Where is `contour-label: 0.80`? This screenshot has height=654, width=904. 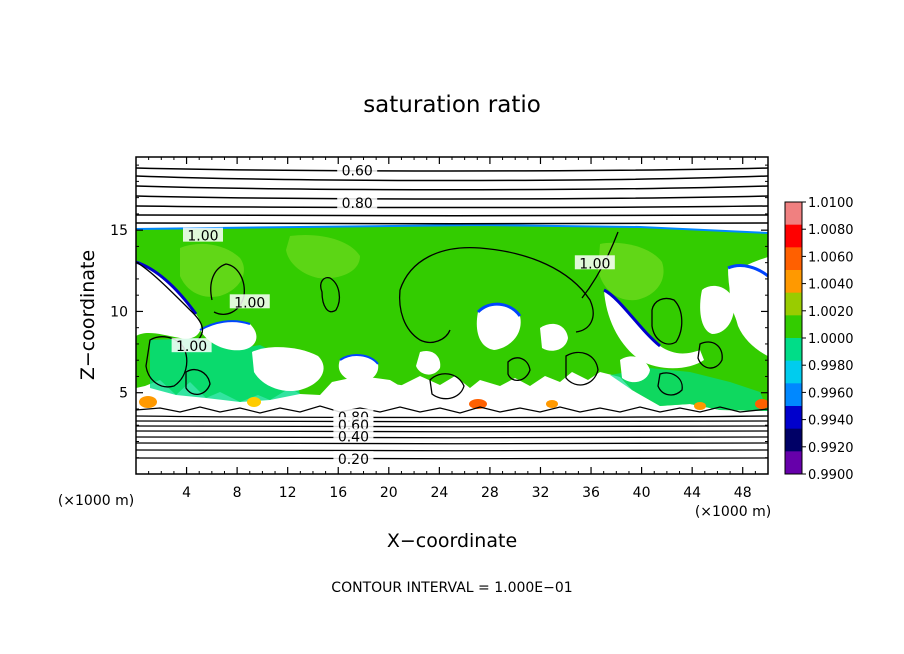
contour-label: 0.80 is located at coordinates (357, 204).